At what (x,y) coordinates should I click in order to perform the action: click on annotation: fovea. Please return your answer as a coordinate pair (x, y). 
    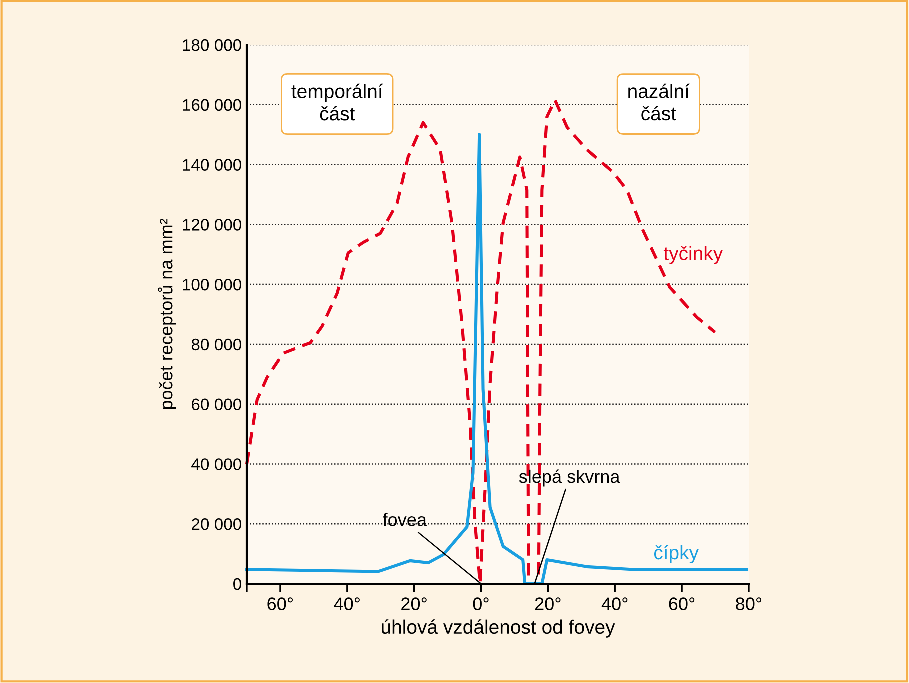
    Looking at the image, I should click on (405, 519).